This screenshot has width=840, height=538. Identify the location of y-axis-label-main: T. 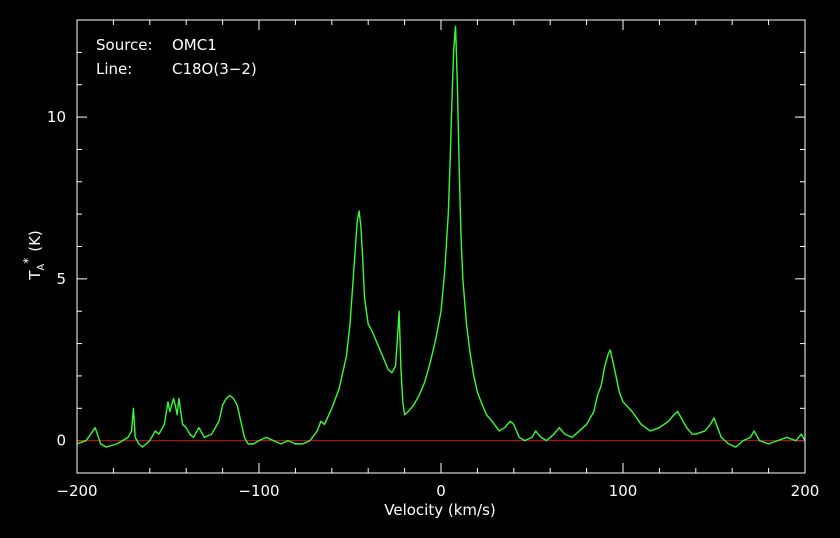
(35, 275).